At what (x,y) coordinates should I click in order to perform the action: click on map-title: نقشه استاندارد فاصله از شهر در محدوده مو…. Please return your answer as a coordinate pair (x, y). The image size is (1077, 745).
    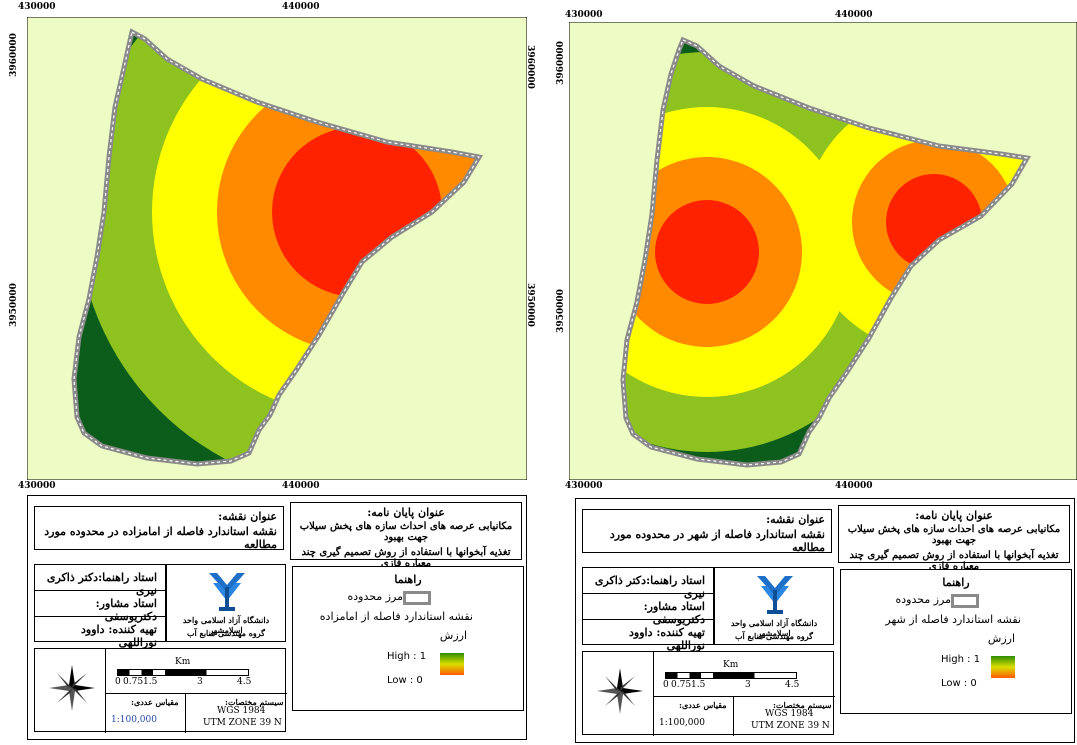
    Looking at the image, I should click on (717, 541).